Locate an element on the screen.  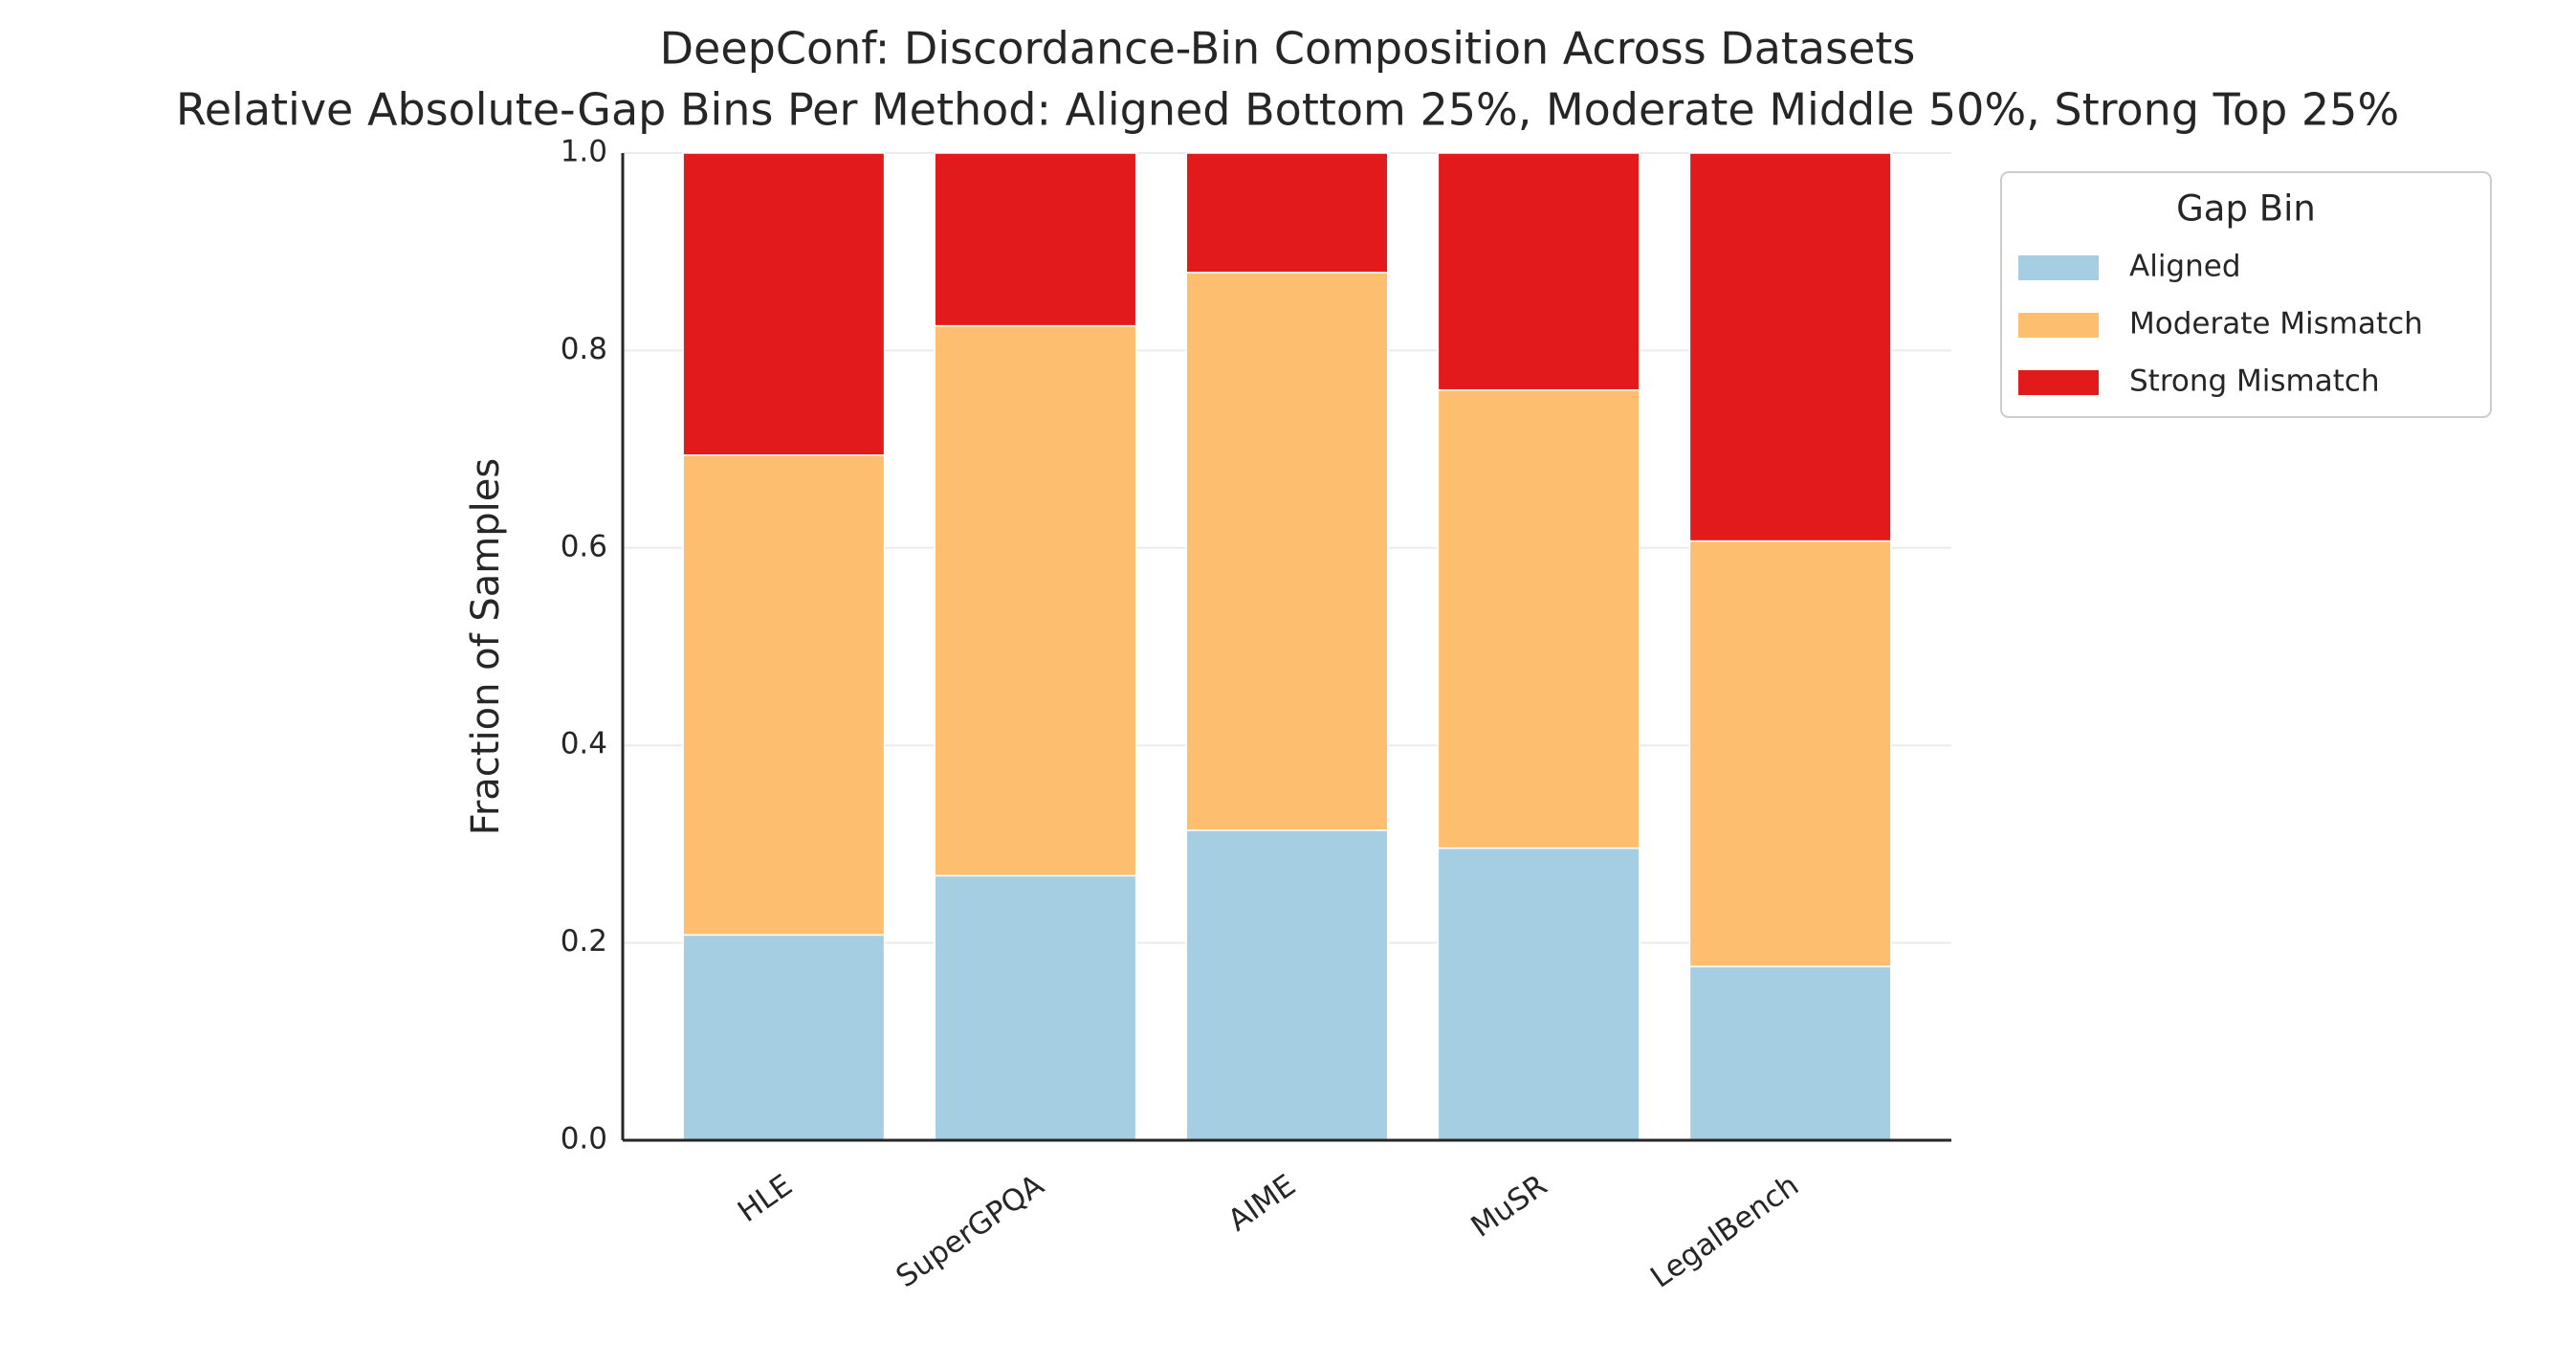
y-tick-label: 0.6 is located at coordinates (584, 546).